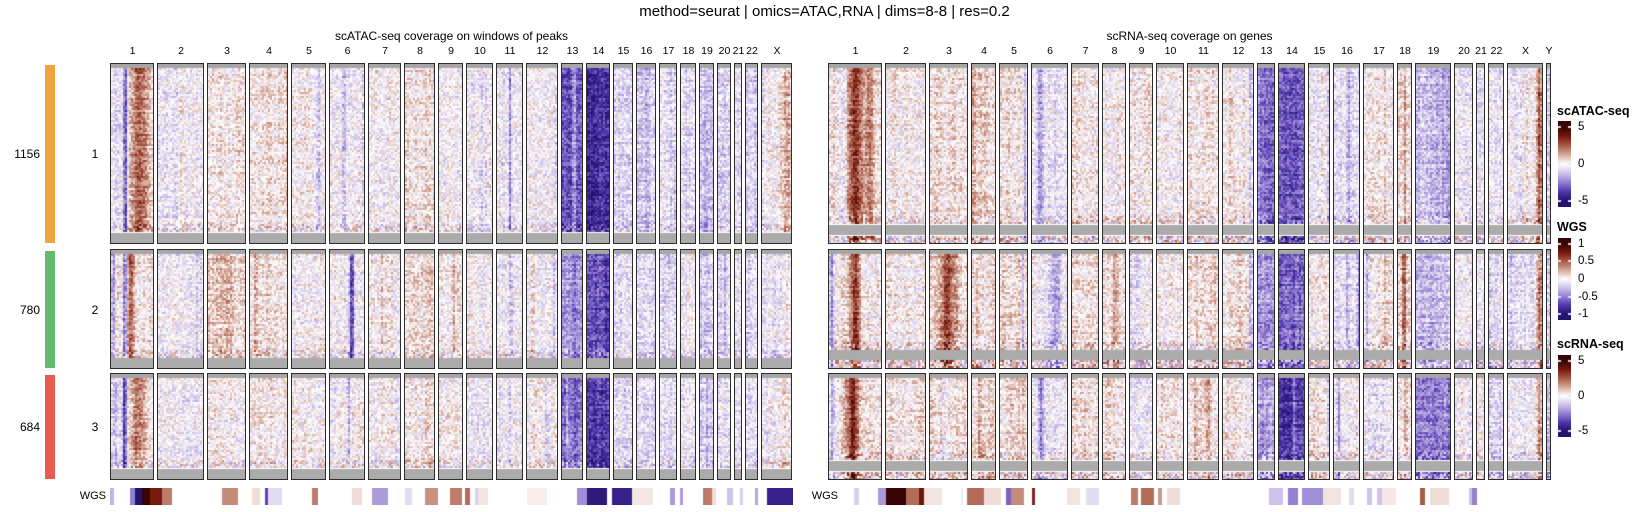 The image size is (1649, 512). Describe the element at coordinates (572, 51) in the screenshot. I see `chrom-label-atac-13: 13` at that location.